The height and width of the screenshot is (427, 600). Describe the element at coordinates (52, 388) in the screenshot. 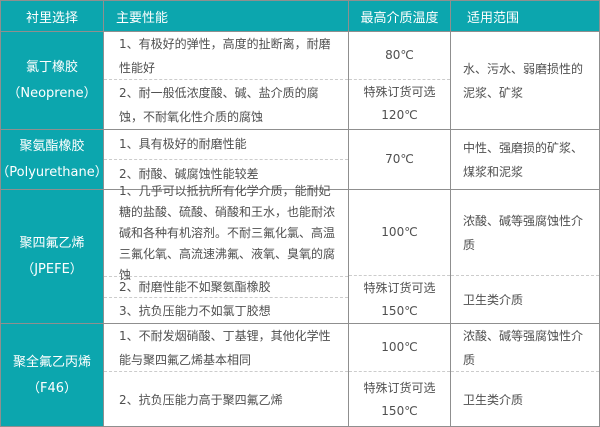

I see `material-latin-name: （F46）` at that location.